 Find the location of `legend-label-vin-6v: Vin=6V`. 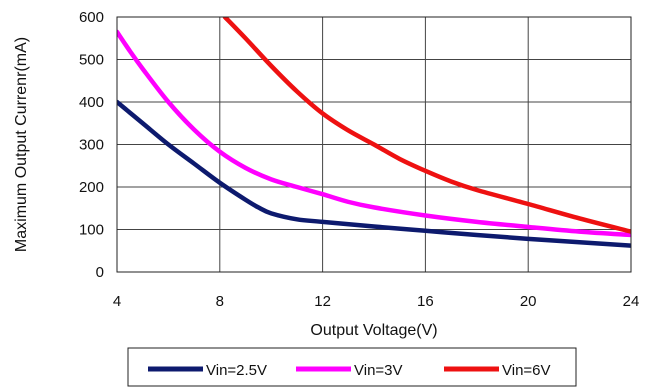

legend-label-vin-6v: Vin=6V is located at coordinates (526, 370).